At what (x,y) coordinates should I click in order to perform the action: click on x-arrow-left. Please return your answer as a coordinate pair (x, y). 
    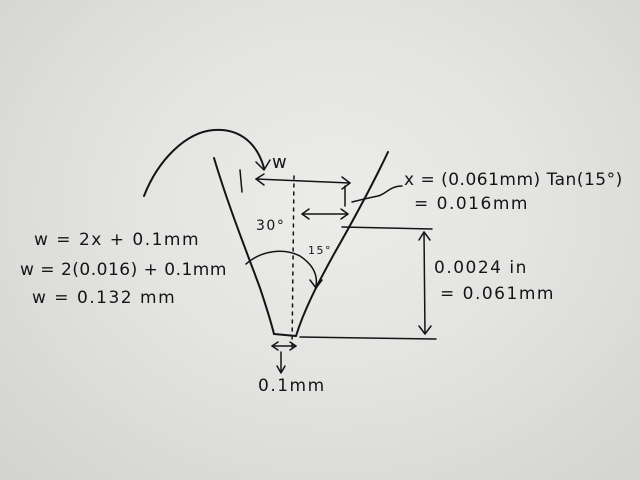
    Looking at the image, I should click on (305, 214).